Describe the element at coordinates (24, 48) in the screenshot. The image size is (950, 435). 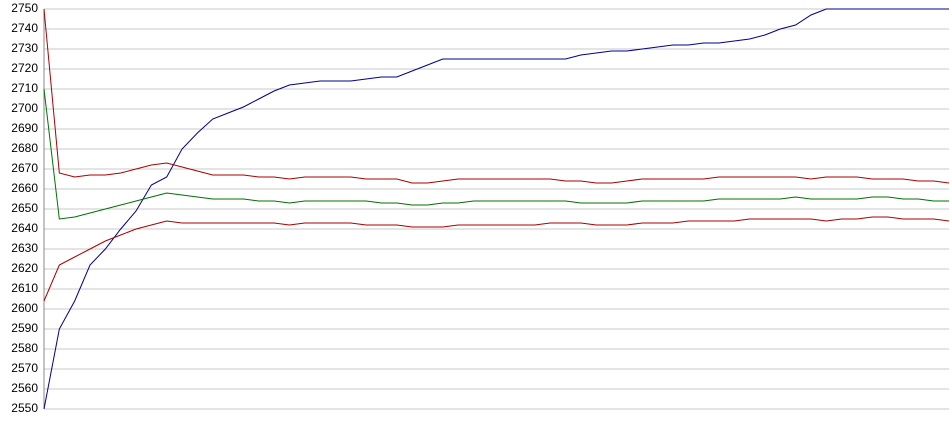
I see `y-tick-label: 2730` at that location.